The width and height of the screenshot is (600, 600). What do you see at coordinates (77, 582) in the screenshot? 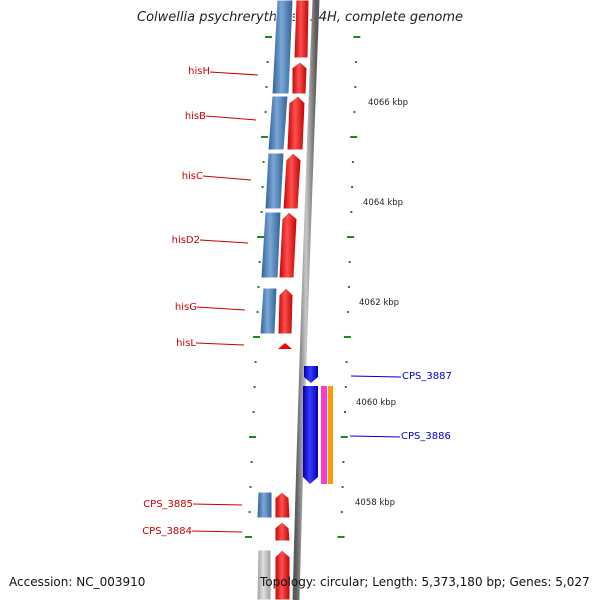
I see `accession-text: Accession: NC_003910` at bounding box center [77, 582].